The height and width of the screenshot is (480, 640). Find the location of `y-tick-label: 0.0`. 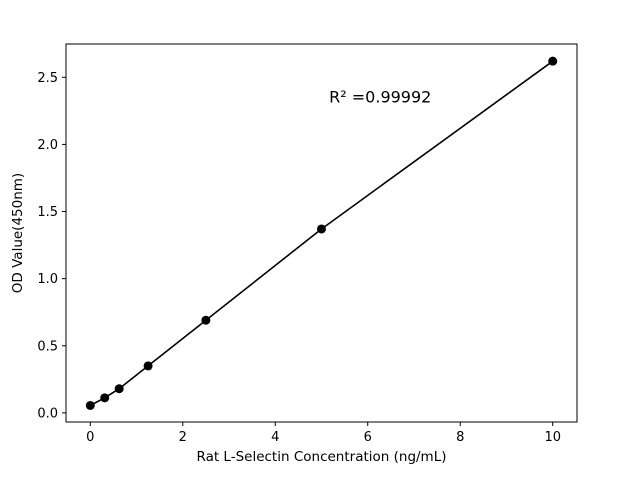

y-tick-label: 0.0 is located at coordinates (47, 413).